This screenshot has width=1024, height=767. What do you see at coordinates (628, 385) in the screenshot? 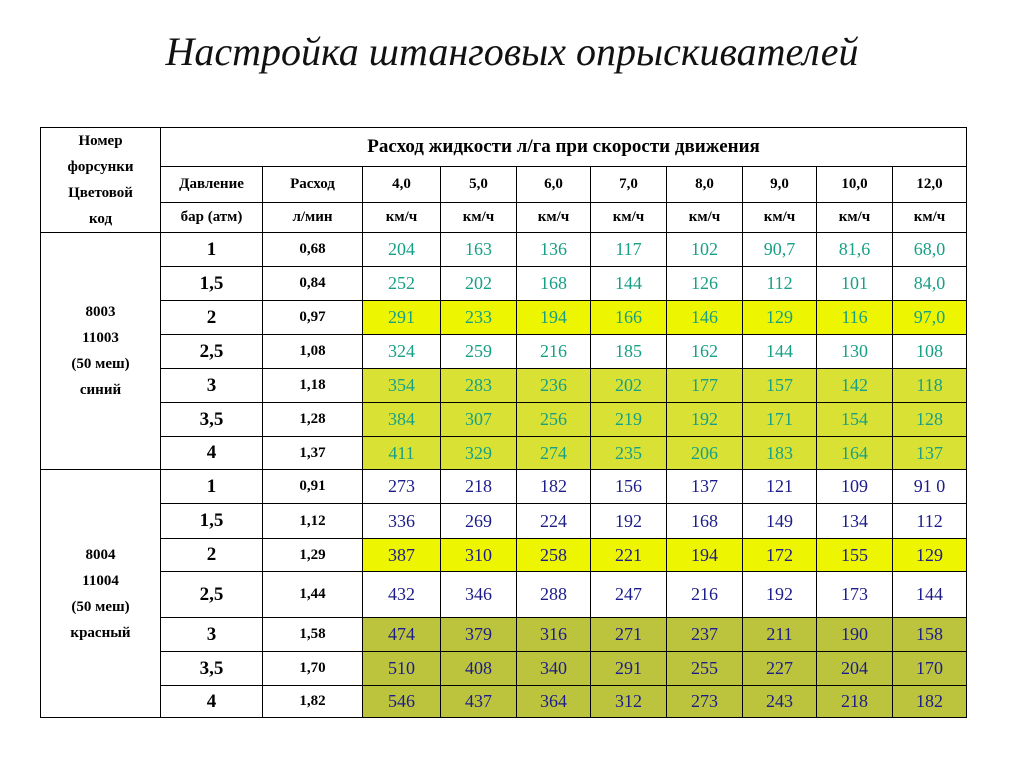
I see `rate-value: 202` at bounding box center [628, 385].